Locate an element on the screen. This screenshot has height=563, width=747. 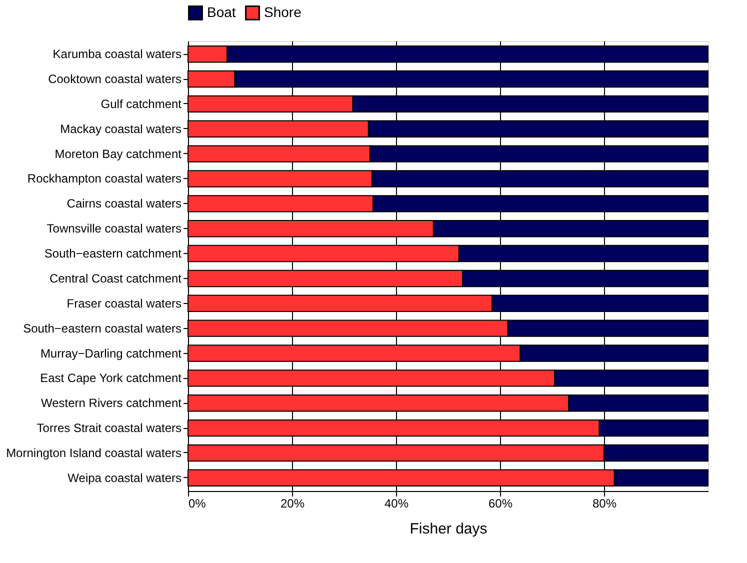
x-tick-label: 20% is located at coordinates (292, 503).